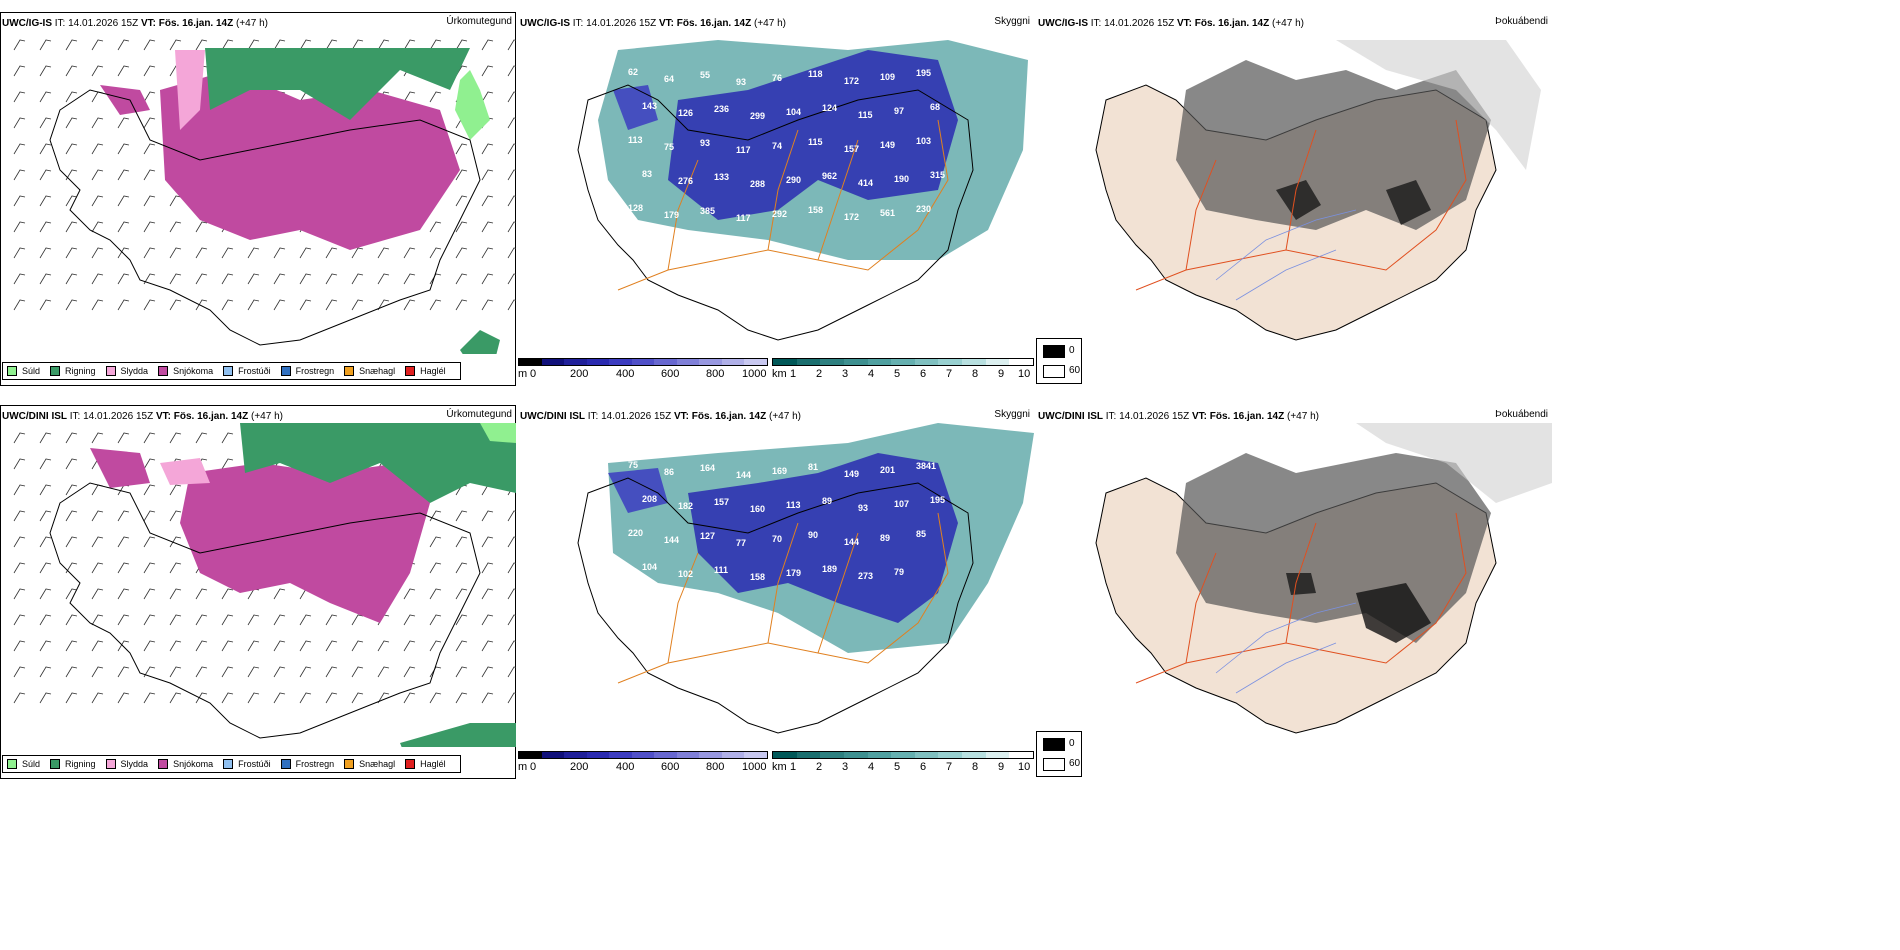  I want to click on panel-type-label: Skyggni, so click(1012, 414).